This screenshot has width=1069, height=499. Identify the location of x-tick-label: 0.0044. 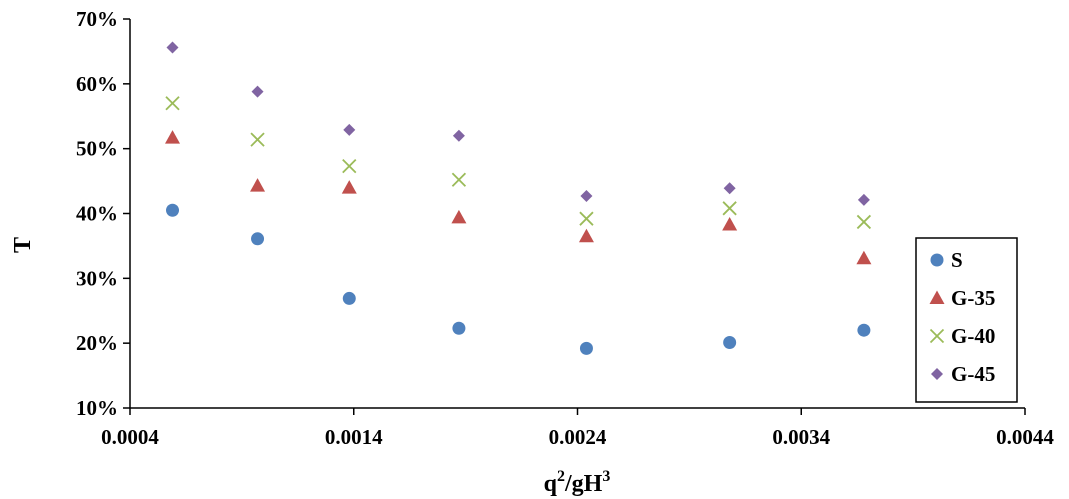
(1025, 437).